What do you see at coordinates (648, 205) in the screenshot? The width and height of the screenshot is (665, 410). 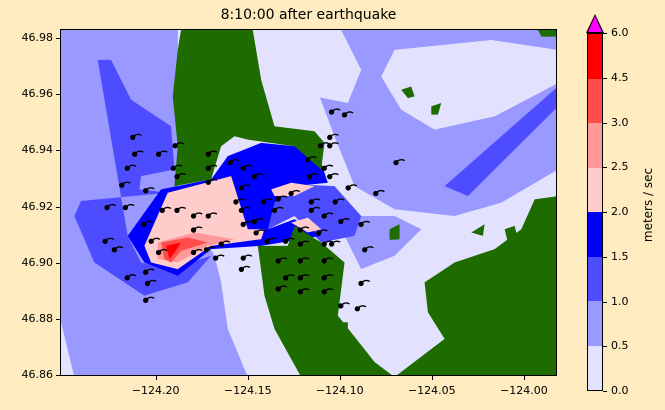 I see `colorbar-label: meters / sec` at bounding box center [648, 205].